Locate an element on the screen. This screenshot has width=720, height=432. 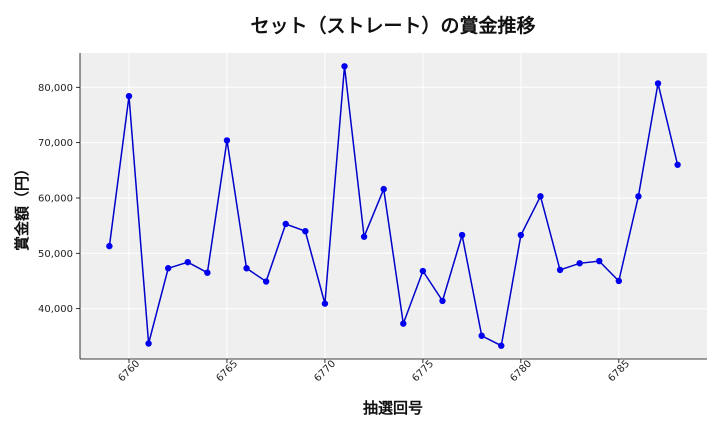
x-tick-label: 6770 is located at coordinates (325, 371).